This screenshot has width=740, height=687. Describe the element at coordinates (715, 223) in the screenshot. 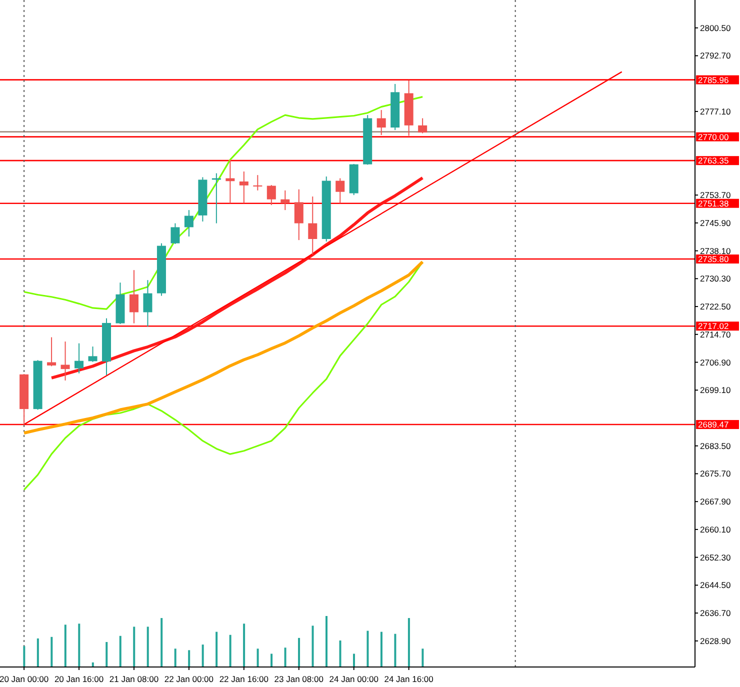

I see `y-tick-label: 2745.90` at that location.